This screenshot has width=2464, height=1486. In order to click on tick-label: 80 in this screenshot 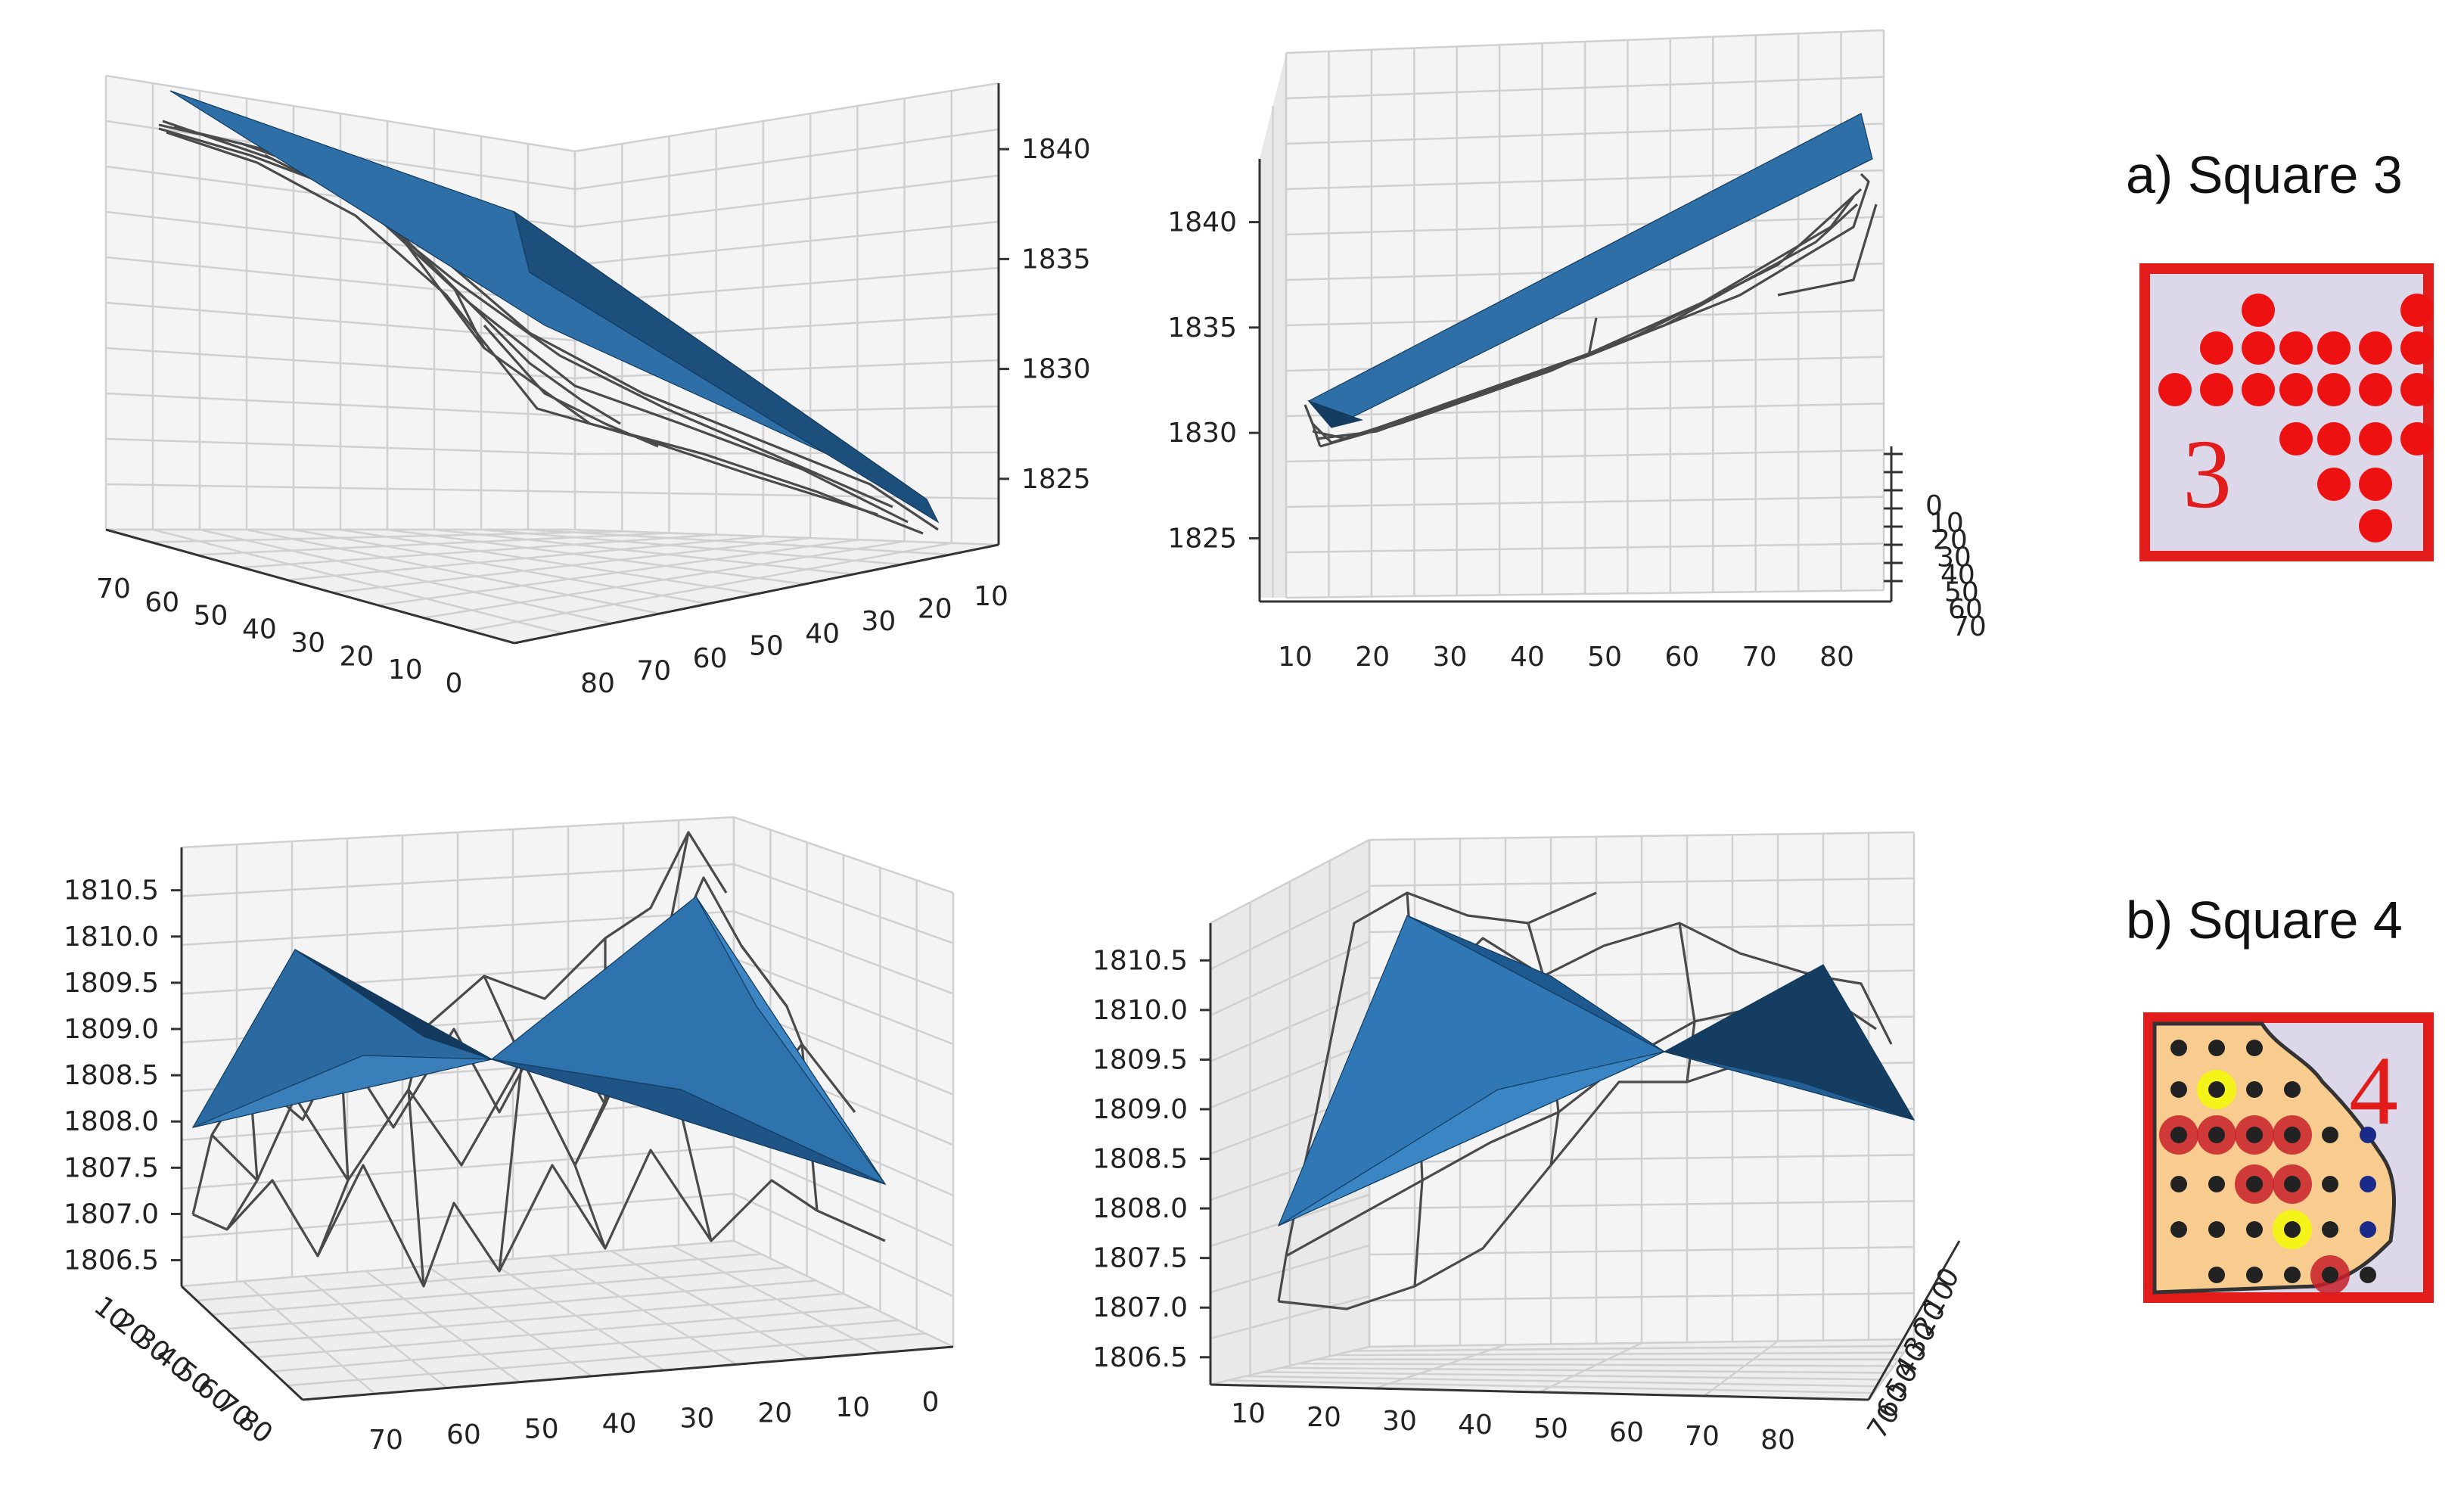, I will do `click(597, 683)`.